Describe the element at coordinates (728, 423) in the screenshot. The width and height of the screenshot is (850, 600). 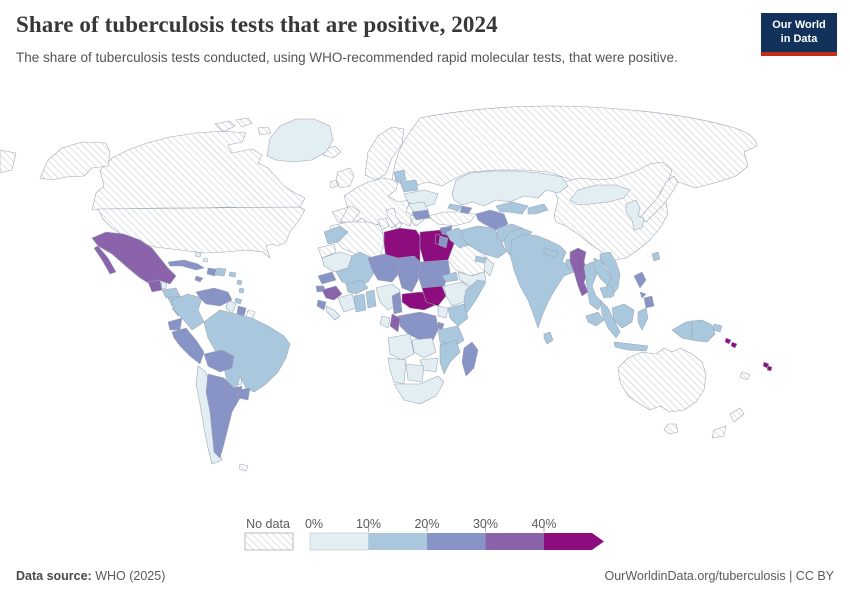
I see `region-new-zealand` at that location.